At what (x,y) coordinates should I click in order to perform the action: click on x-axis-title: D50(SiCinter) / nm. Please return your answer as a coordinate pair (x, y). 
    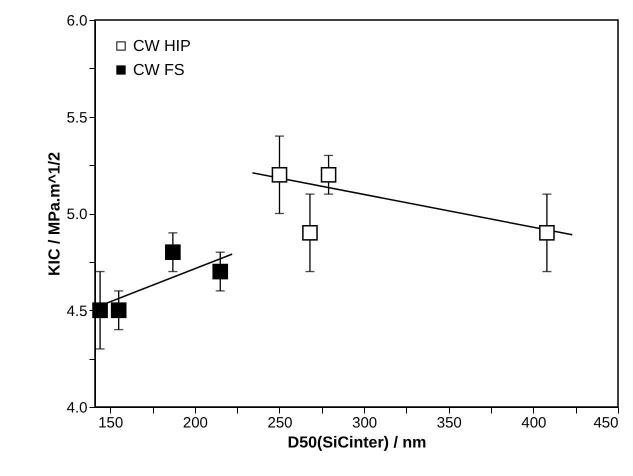
    Looking at the image, I should click on (357, 443).